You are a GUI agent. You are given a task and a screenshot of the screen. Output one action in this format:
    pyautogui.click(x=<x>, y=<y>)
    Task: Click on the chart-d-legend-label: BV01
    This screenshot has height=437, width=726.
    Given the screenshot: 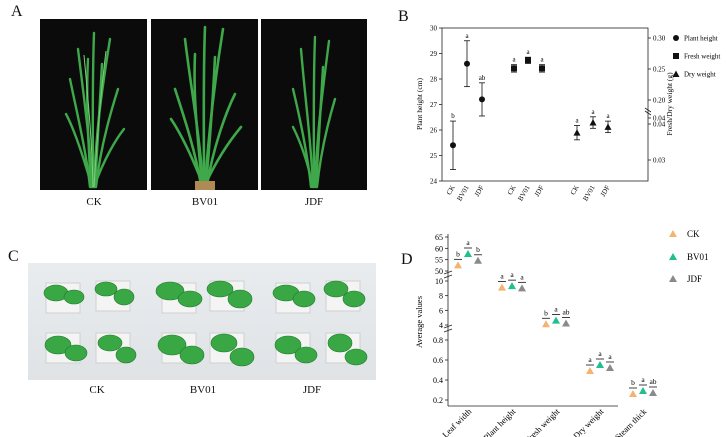 What is the action you would take?
    pyautogui.click(x=698, y=257)
    